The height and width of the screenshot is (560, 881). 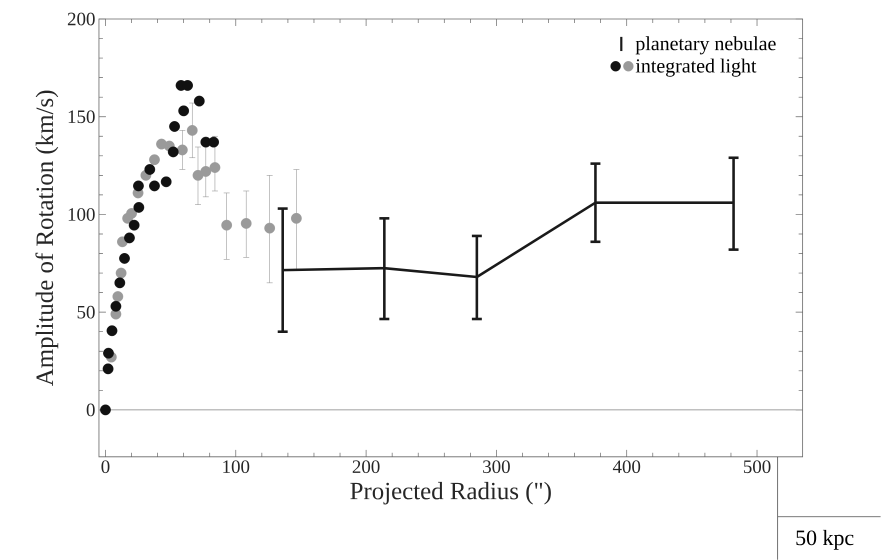 I want to click on y-tick-label: 150, so click(x=81, y=117).